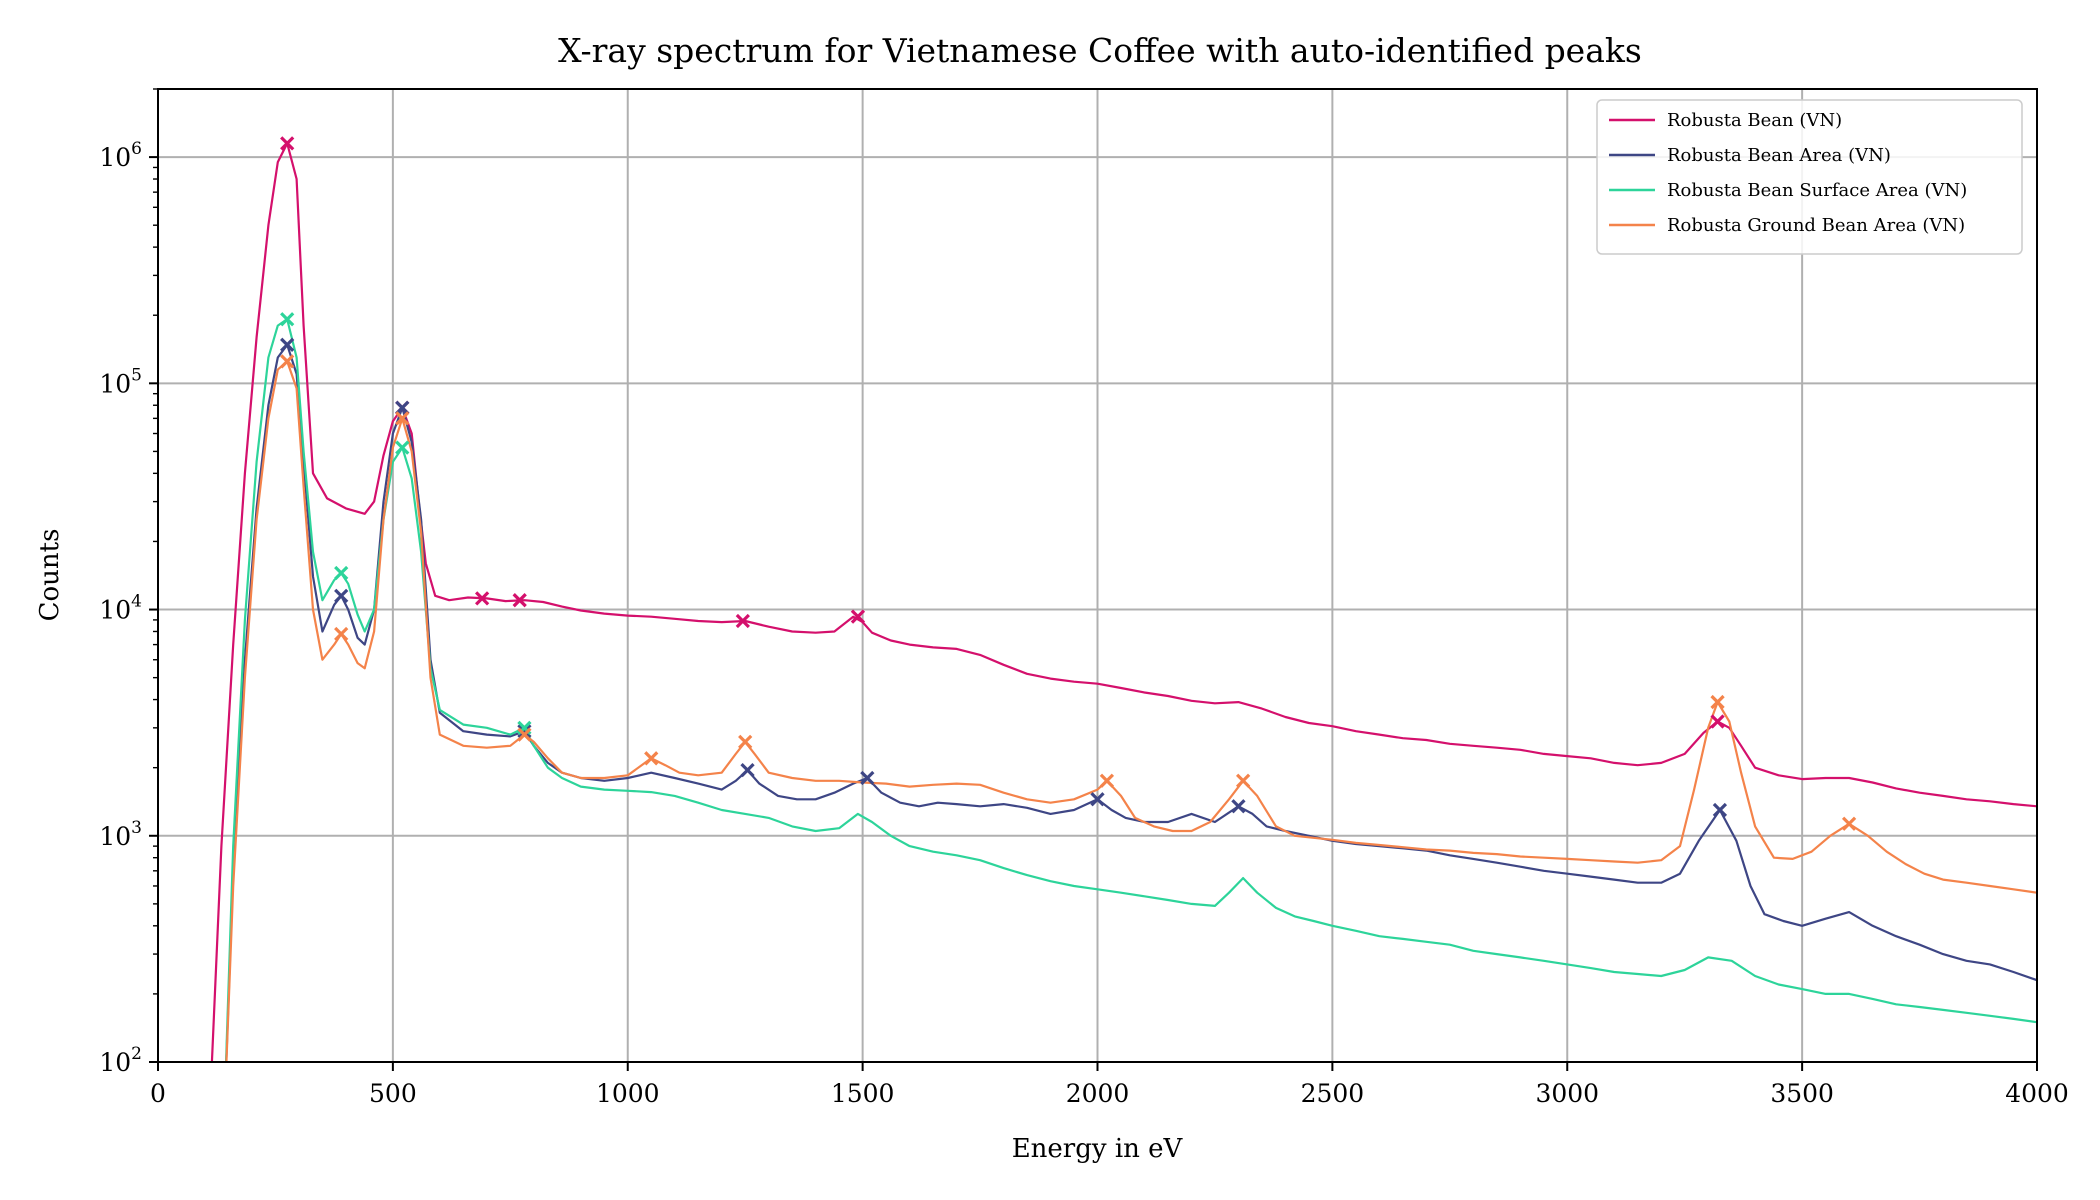 The height and width of the screenshot is (1200, 2100). What do you see at coordinates (628, 1093) in the screenshot?
I see `x-tick-label: 1000` at bounding box center [628, 1093].